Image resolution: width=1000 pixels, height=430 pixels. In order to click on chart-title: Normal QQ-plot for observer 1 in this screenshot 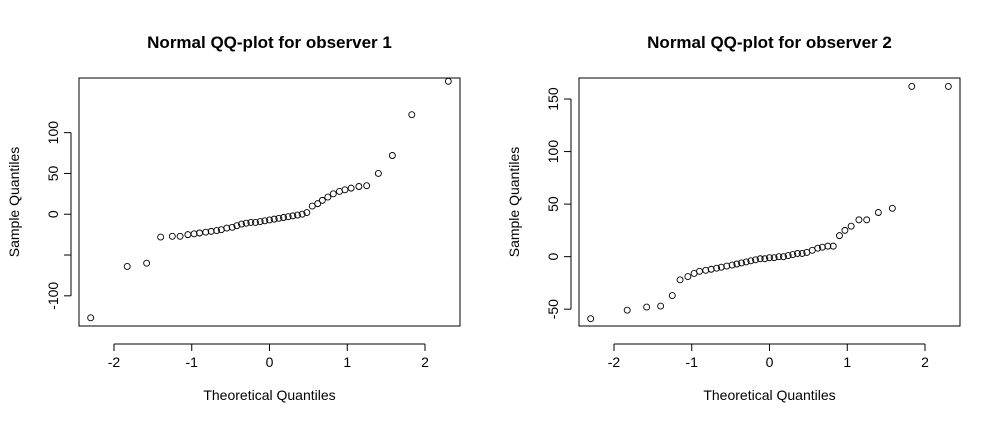, I will do `click(269, 42)`.